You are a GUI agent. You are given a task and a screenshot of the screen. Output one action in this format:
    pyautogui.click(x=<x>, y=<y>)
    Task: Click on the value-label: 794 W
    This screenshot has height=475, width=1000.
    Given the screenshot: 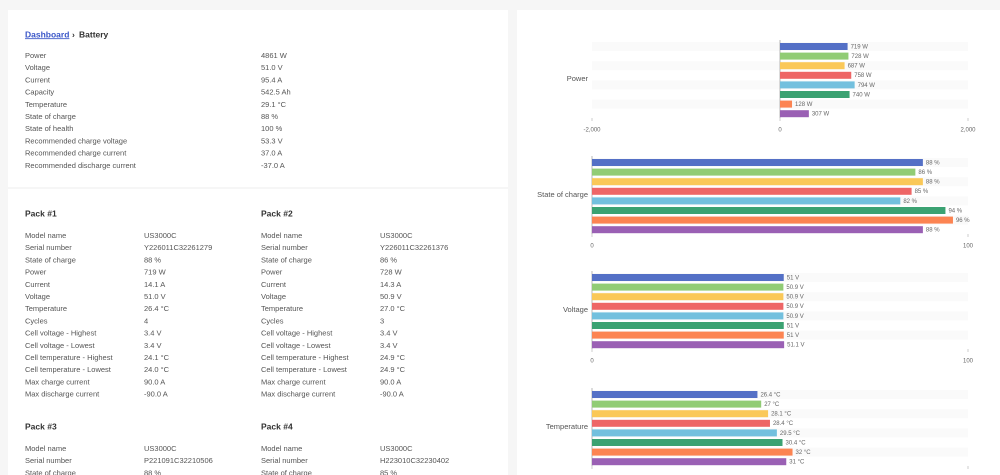 What is the action you would take?
    pyautogui.click(x=867, y=86)
    